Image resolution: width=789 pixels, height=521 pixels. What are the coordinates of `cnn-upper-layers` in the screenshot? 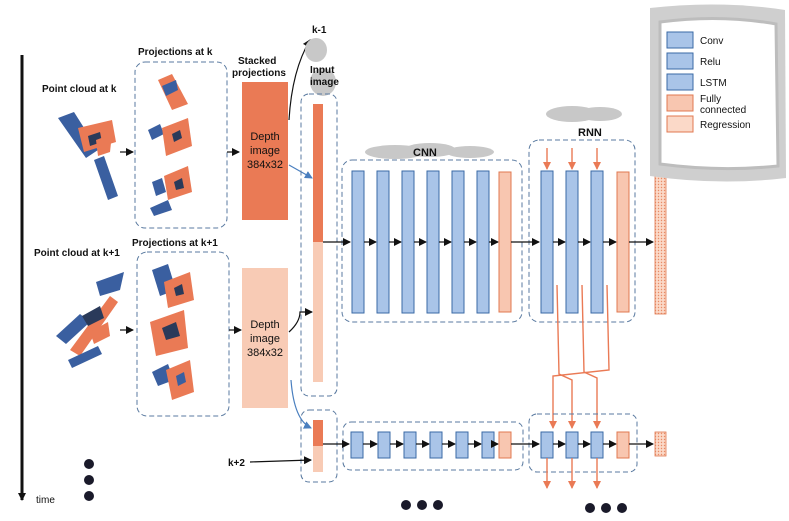 It's located at (431, 242).